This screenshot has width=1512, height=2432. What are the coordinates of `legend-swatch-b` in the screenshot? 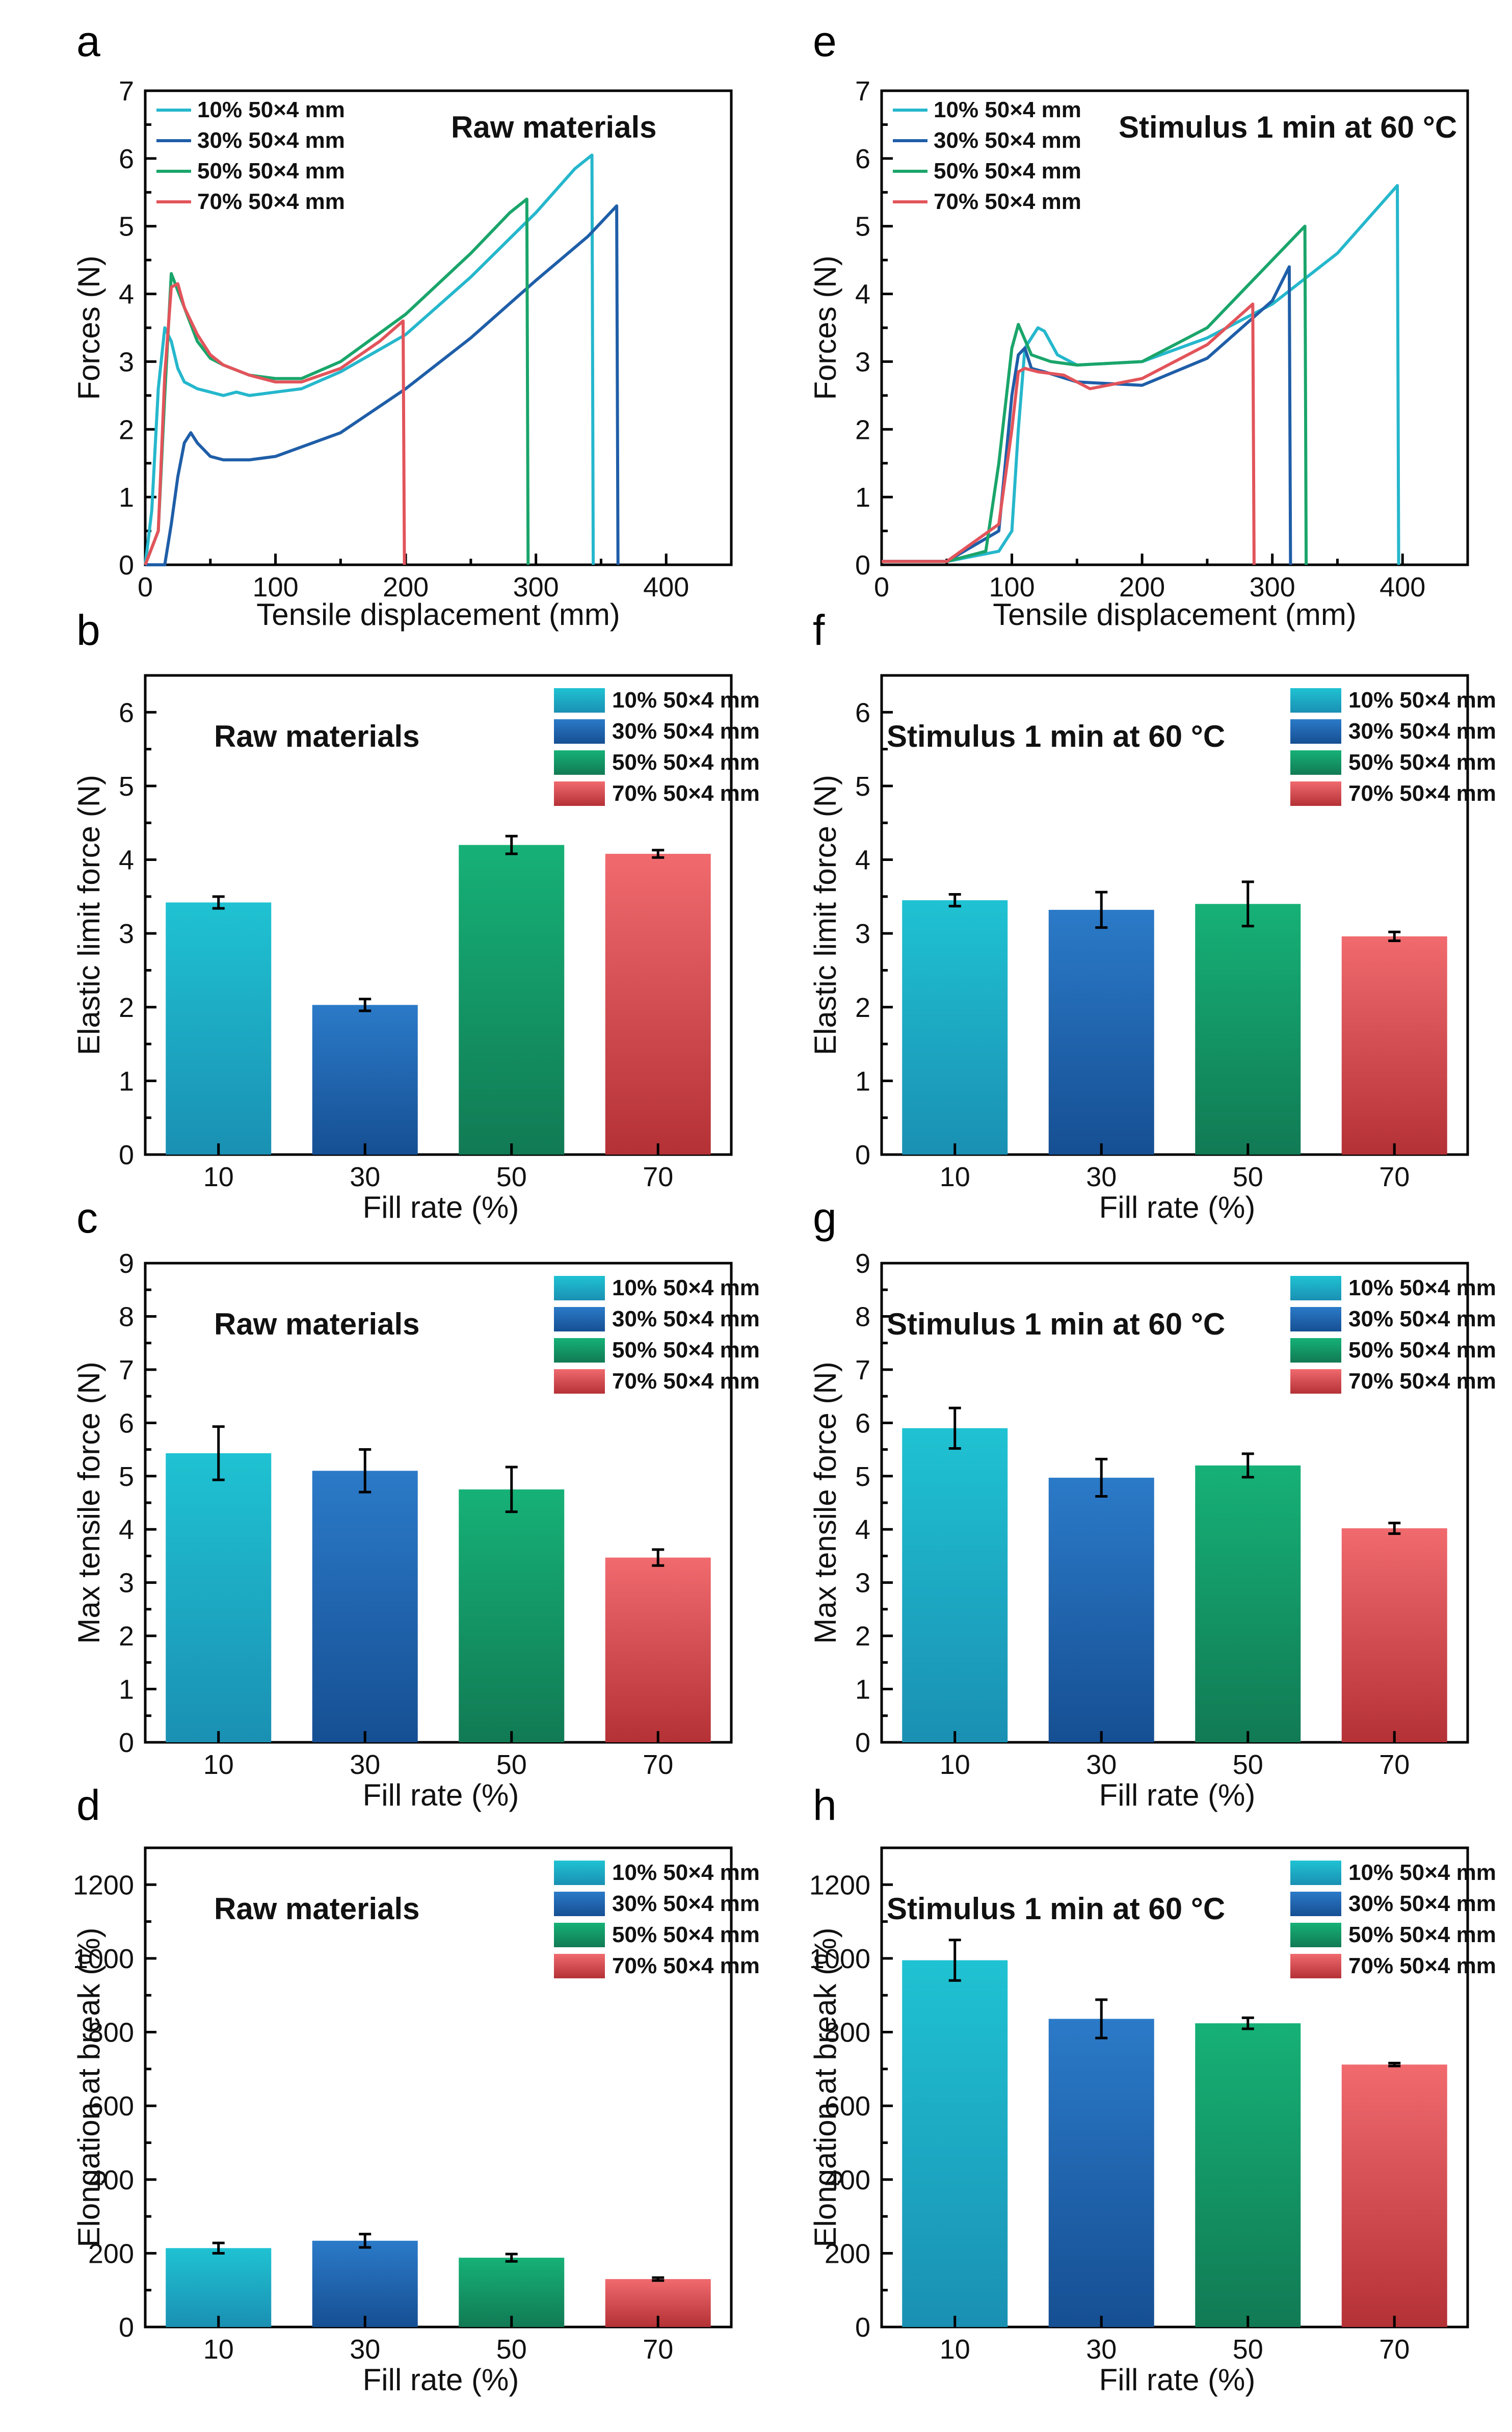 It's located at (579, 793).